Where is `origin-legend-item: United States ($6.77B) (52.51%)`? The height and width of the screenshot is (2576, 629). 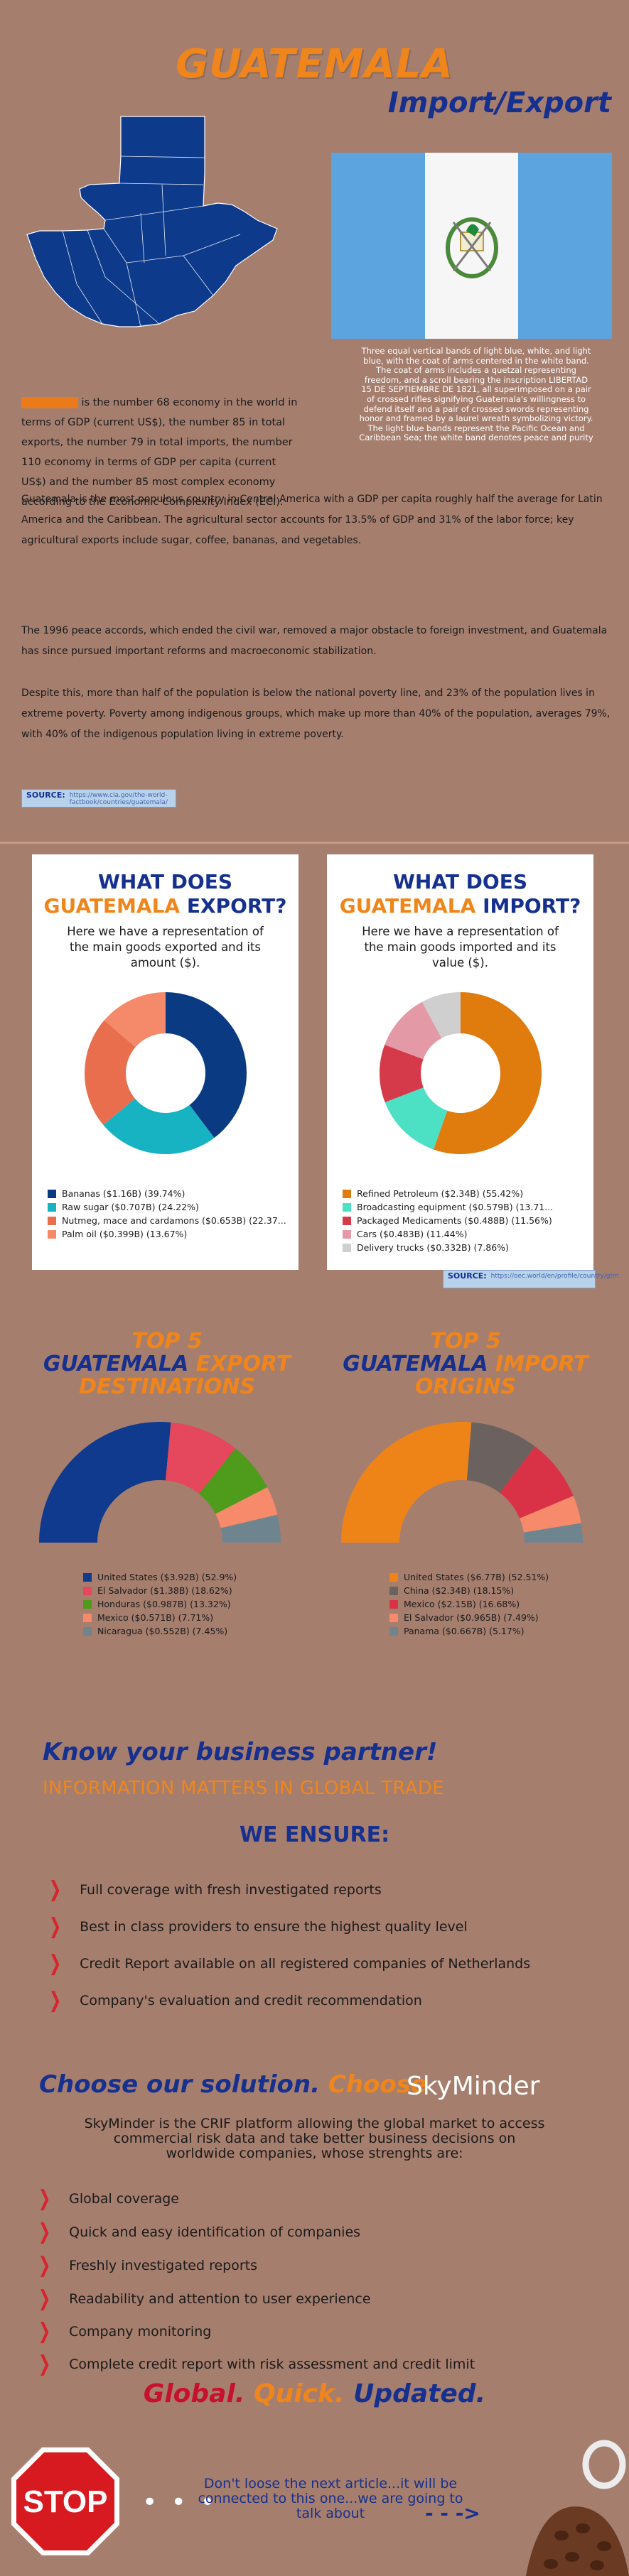
origin-legend-item: United States ($6.77B) (52.51%) is located at coordinates (488, 1577).